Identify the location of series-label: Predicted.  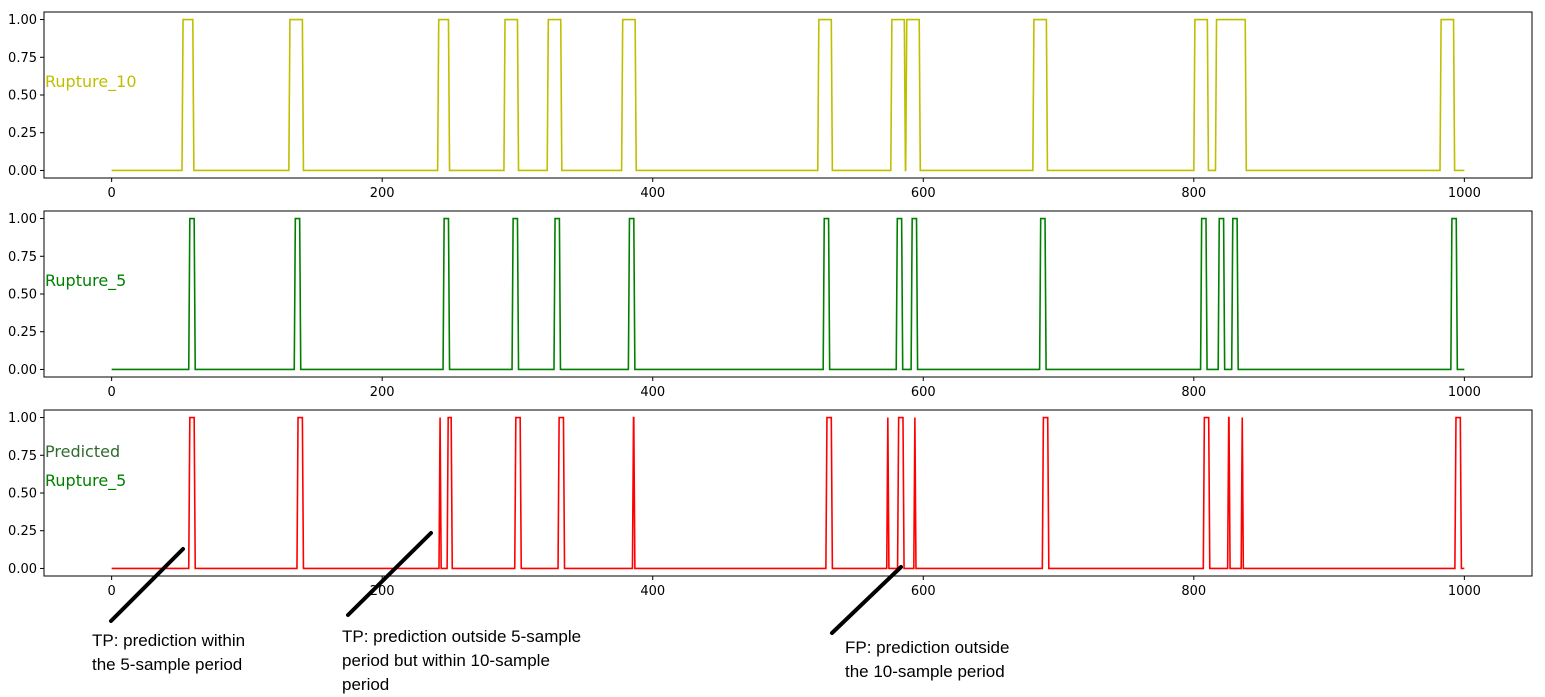
(82, 451).